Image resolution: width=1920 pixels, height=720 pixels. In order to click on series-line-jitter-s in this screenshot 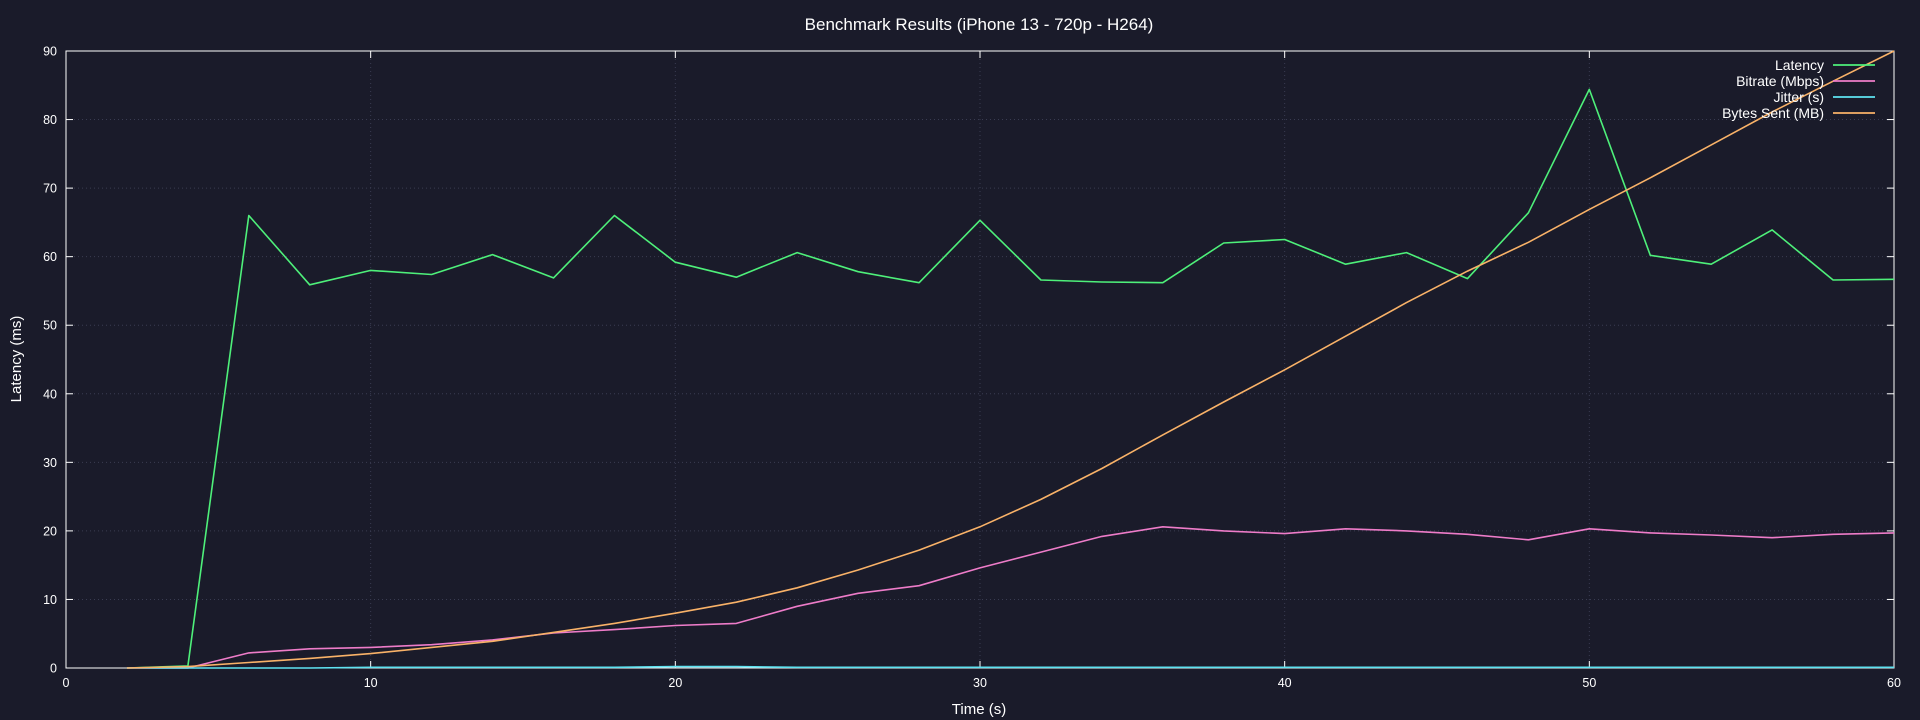, I will do `click(1010, 667)`.